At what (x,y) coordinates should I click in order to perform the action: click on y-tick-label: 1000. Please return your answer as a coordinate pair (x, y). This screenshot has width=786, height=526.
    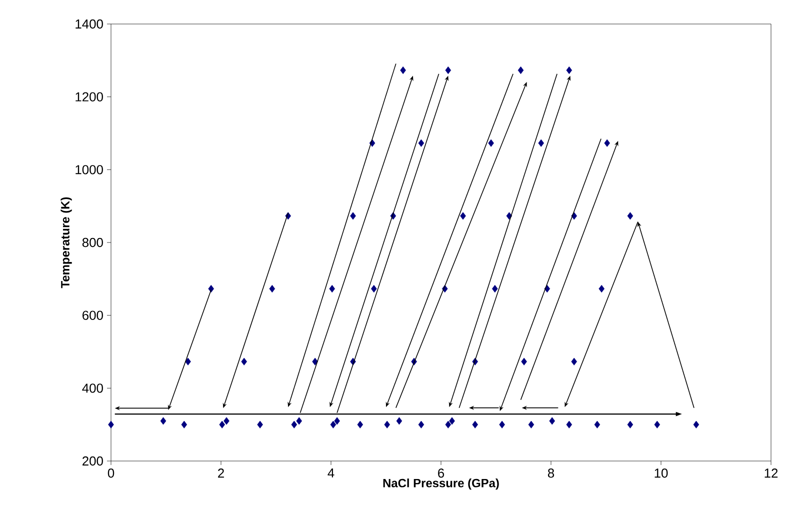
    Looking at the image, I should click on (89, 169).